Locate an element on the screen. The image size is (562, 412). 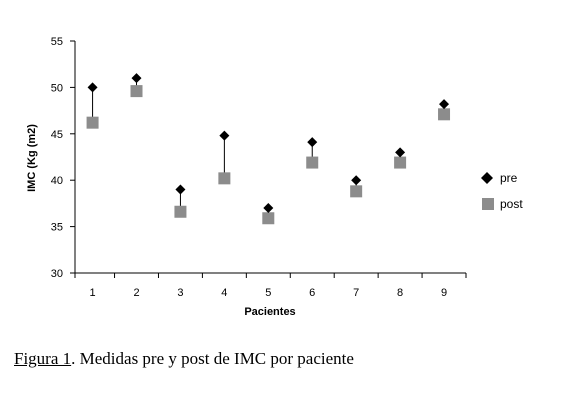
legend-item-pre: pre is located at coordinates (499, 178).